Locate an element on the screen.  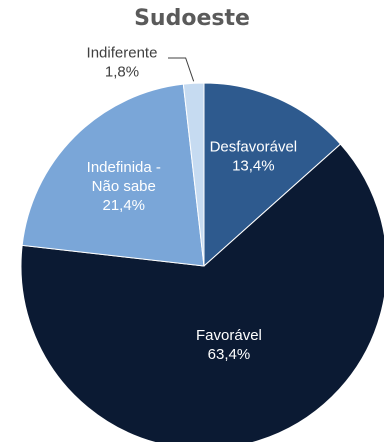
chart-title: Sudoeste is located at coordinates (192, 18).